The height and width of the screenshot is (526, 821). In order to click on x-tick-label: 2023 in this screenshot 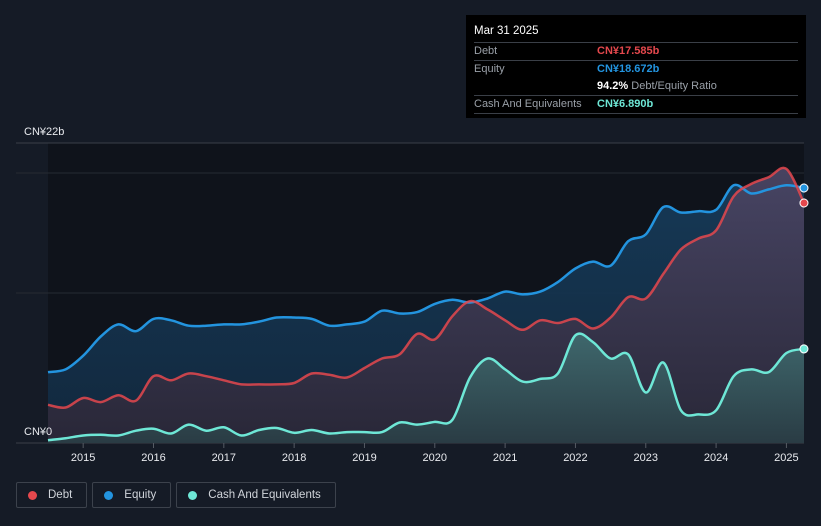, I will do `click(646, 458)`.